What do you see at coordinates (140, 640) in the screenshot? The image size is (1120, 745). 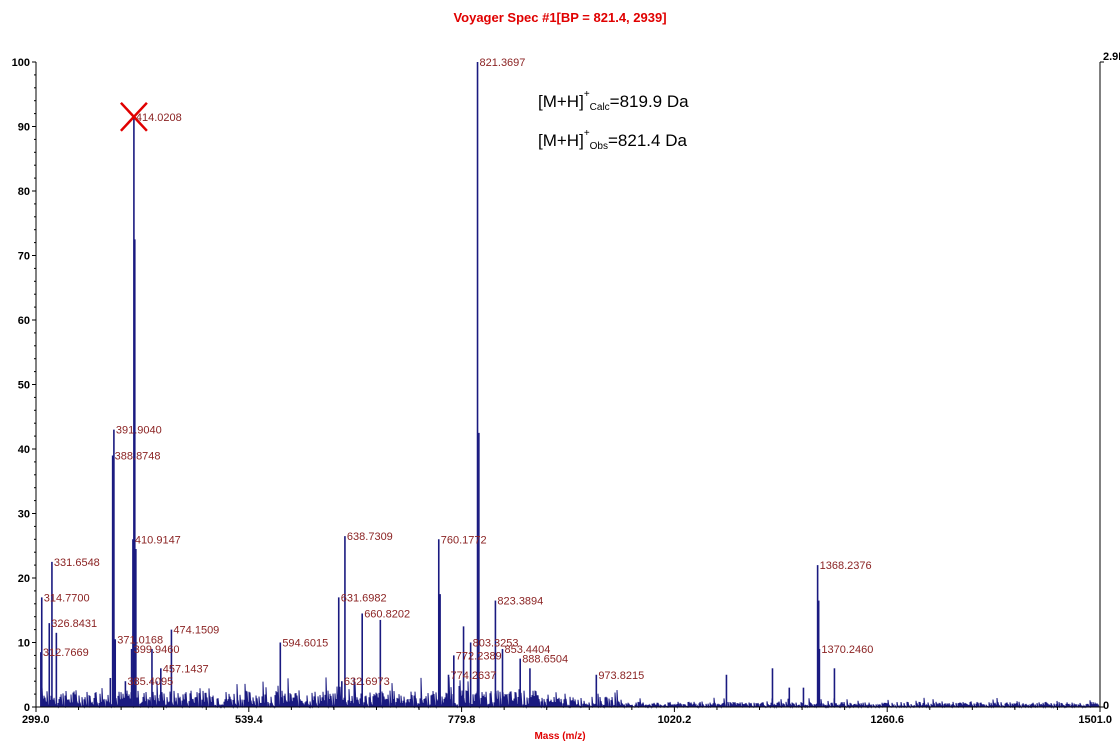 I see `peak-label: 371.0168` at bounding box center [140, 640].